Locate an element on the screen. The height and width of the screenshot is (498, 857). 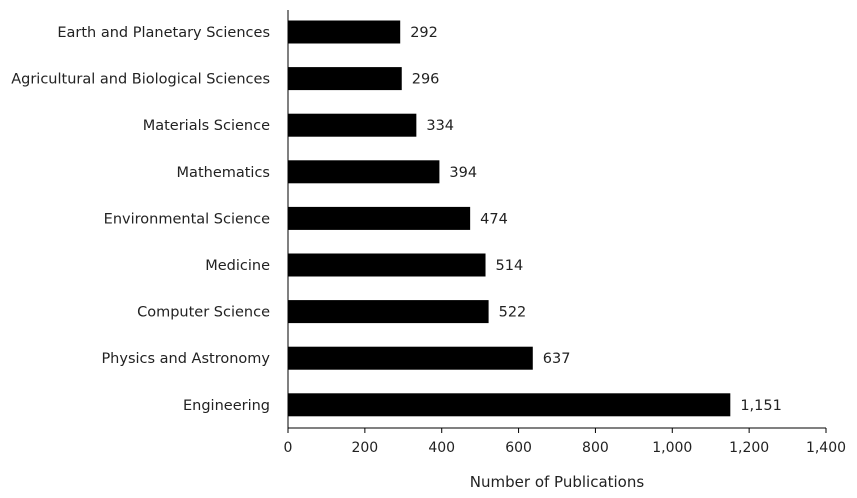
x-tick-label-1: 200 is located at coordinates (364, 448).